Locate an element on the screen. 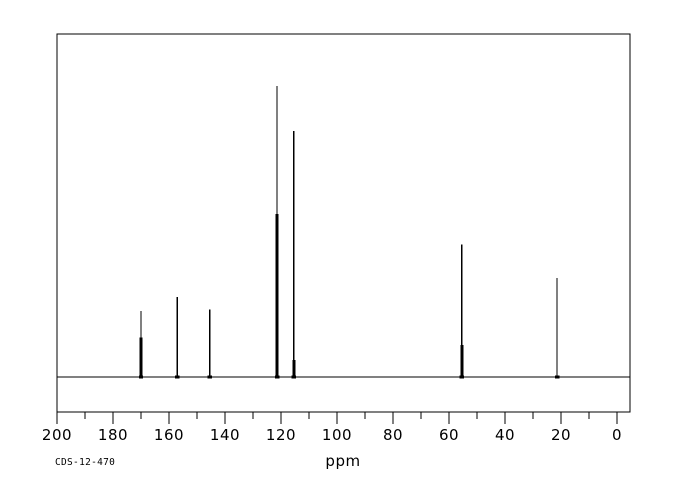  tick-label: 0 is located at coordinates (617, 435).